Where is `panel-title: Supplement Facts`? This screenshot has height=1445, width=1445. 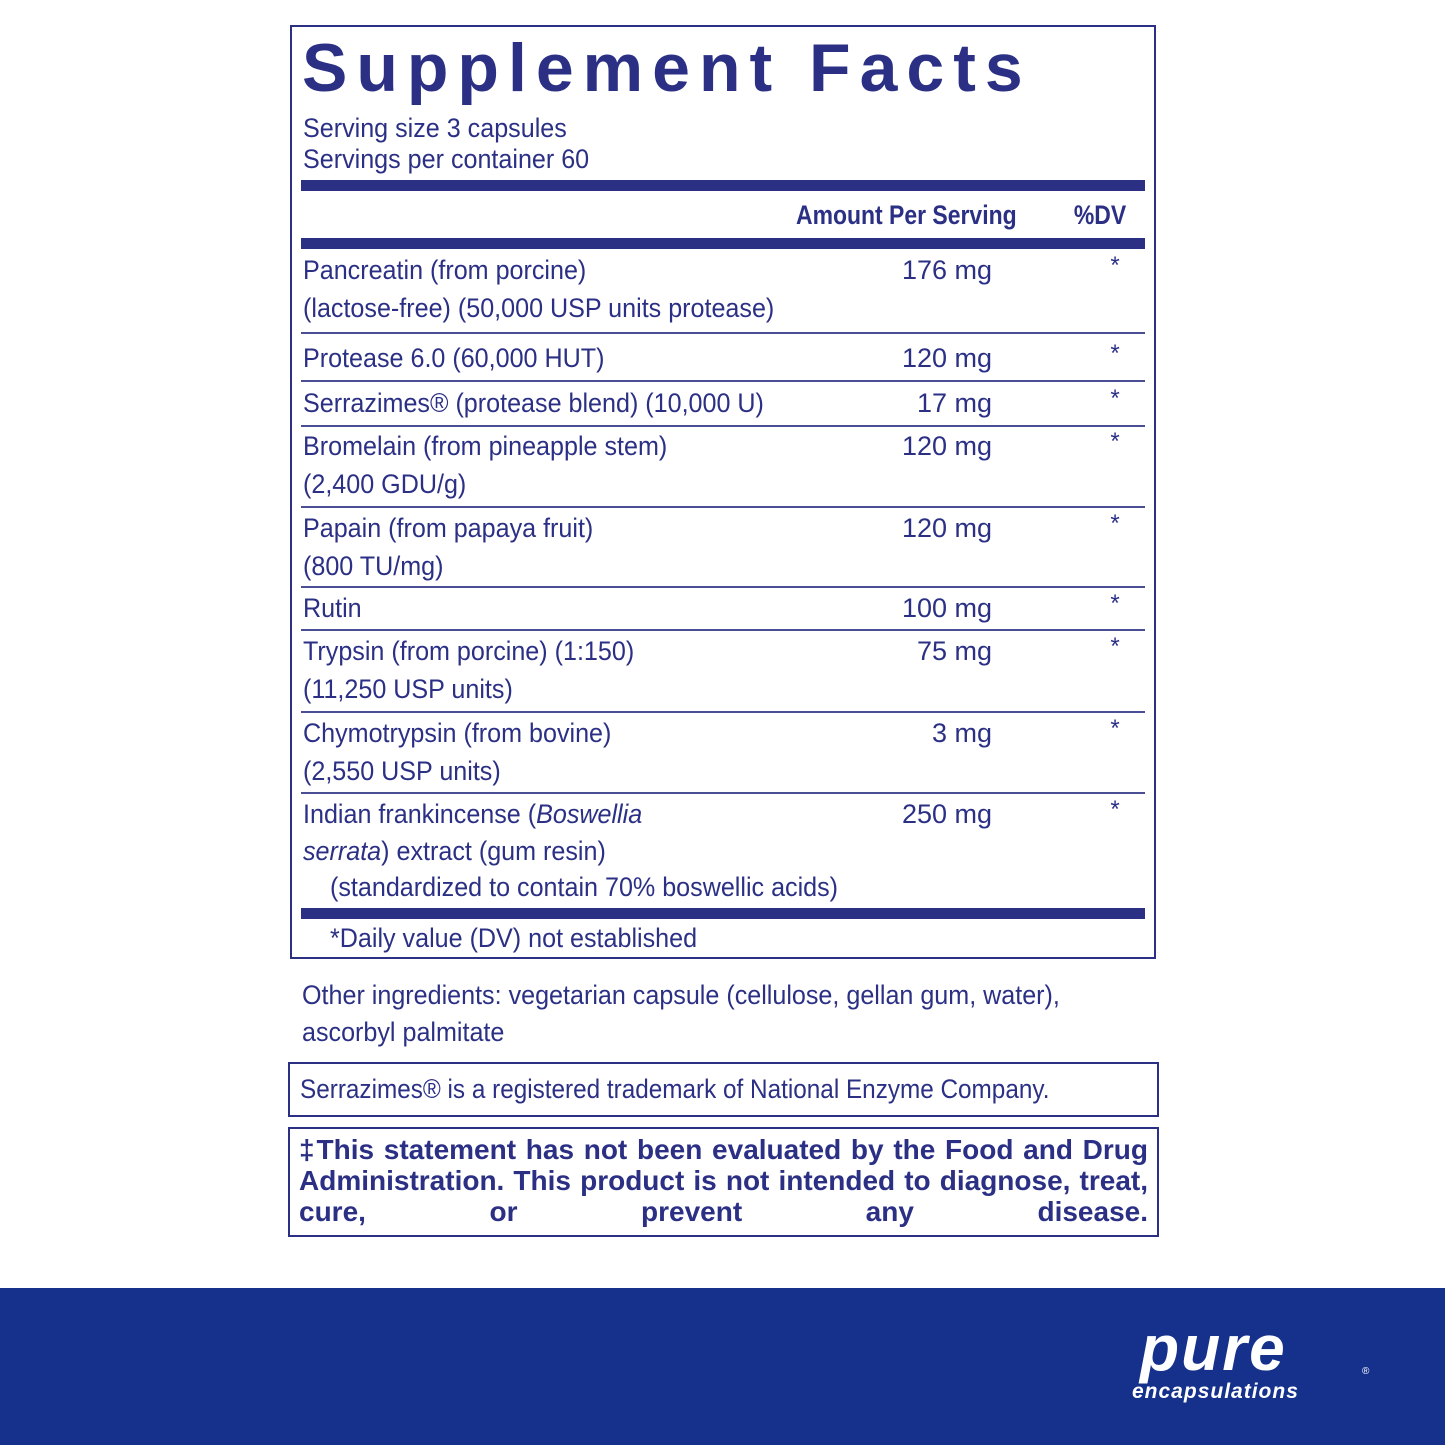
panel-title: Supplement Facts is located at coordinates (667, 68).